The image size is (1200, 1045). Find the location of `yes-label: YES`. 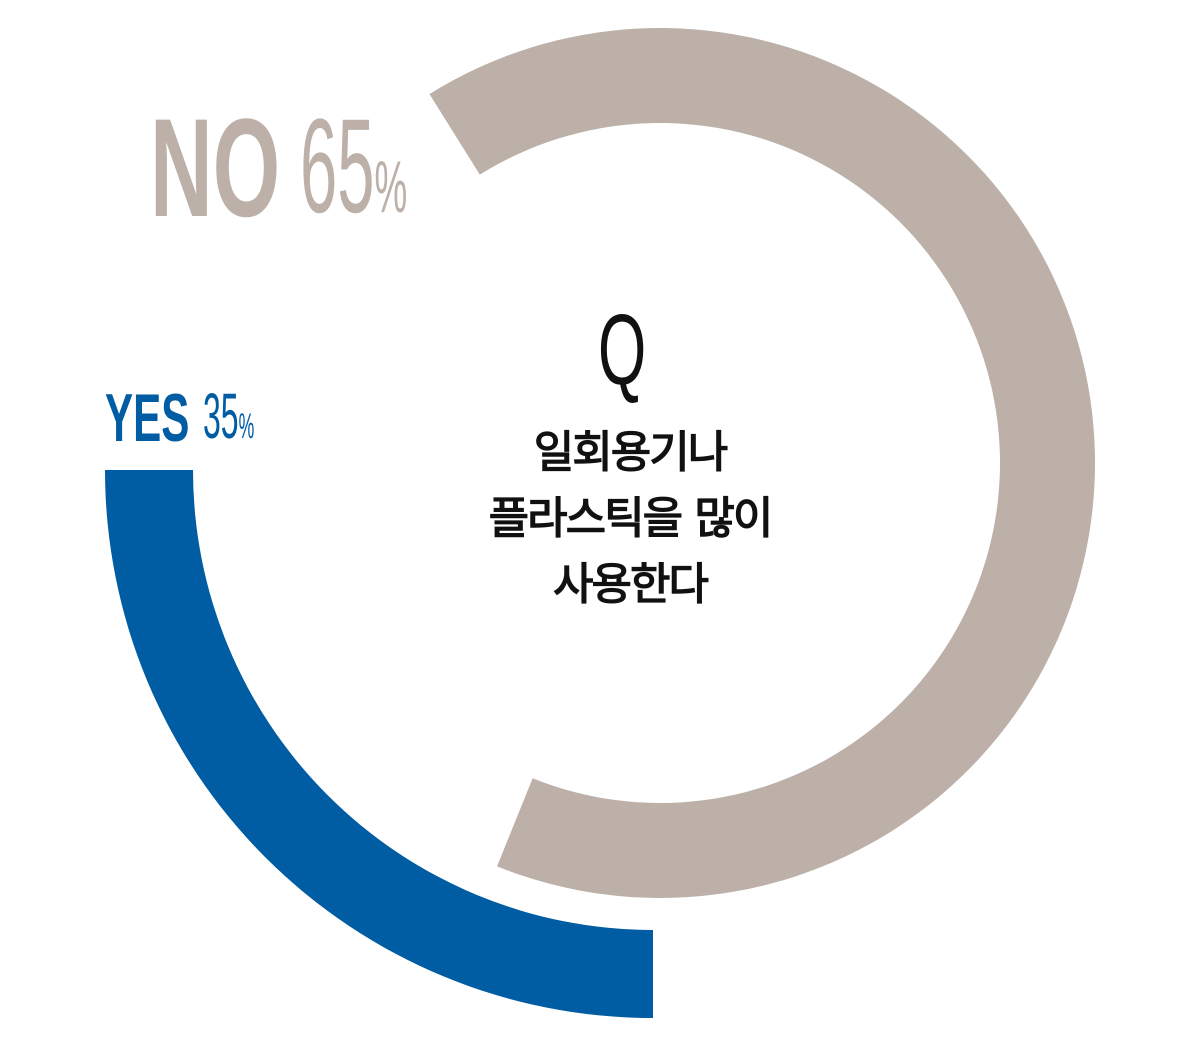

yes-label: YES is located at coordinates (147, 418).